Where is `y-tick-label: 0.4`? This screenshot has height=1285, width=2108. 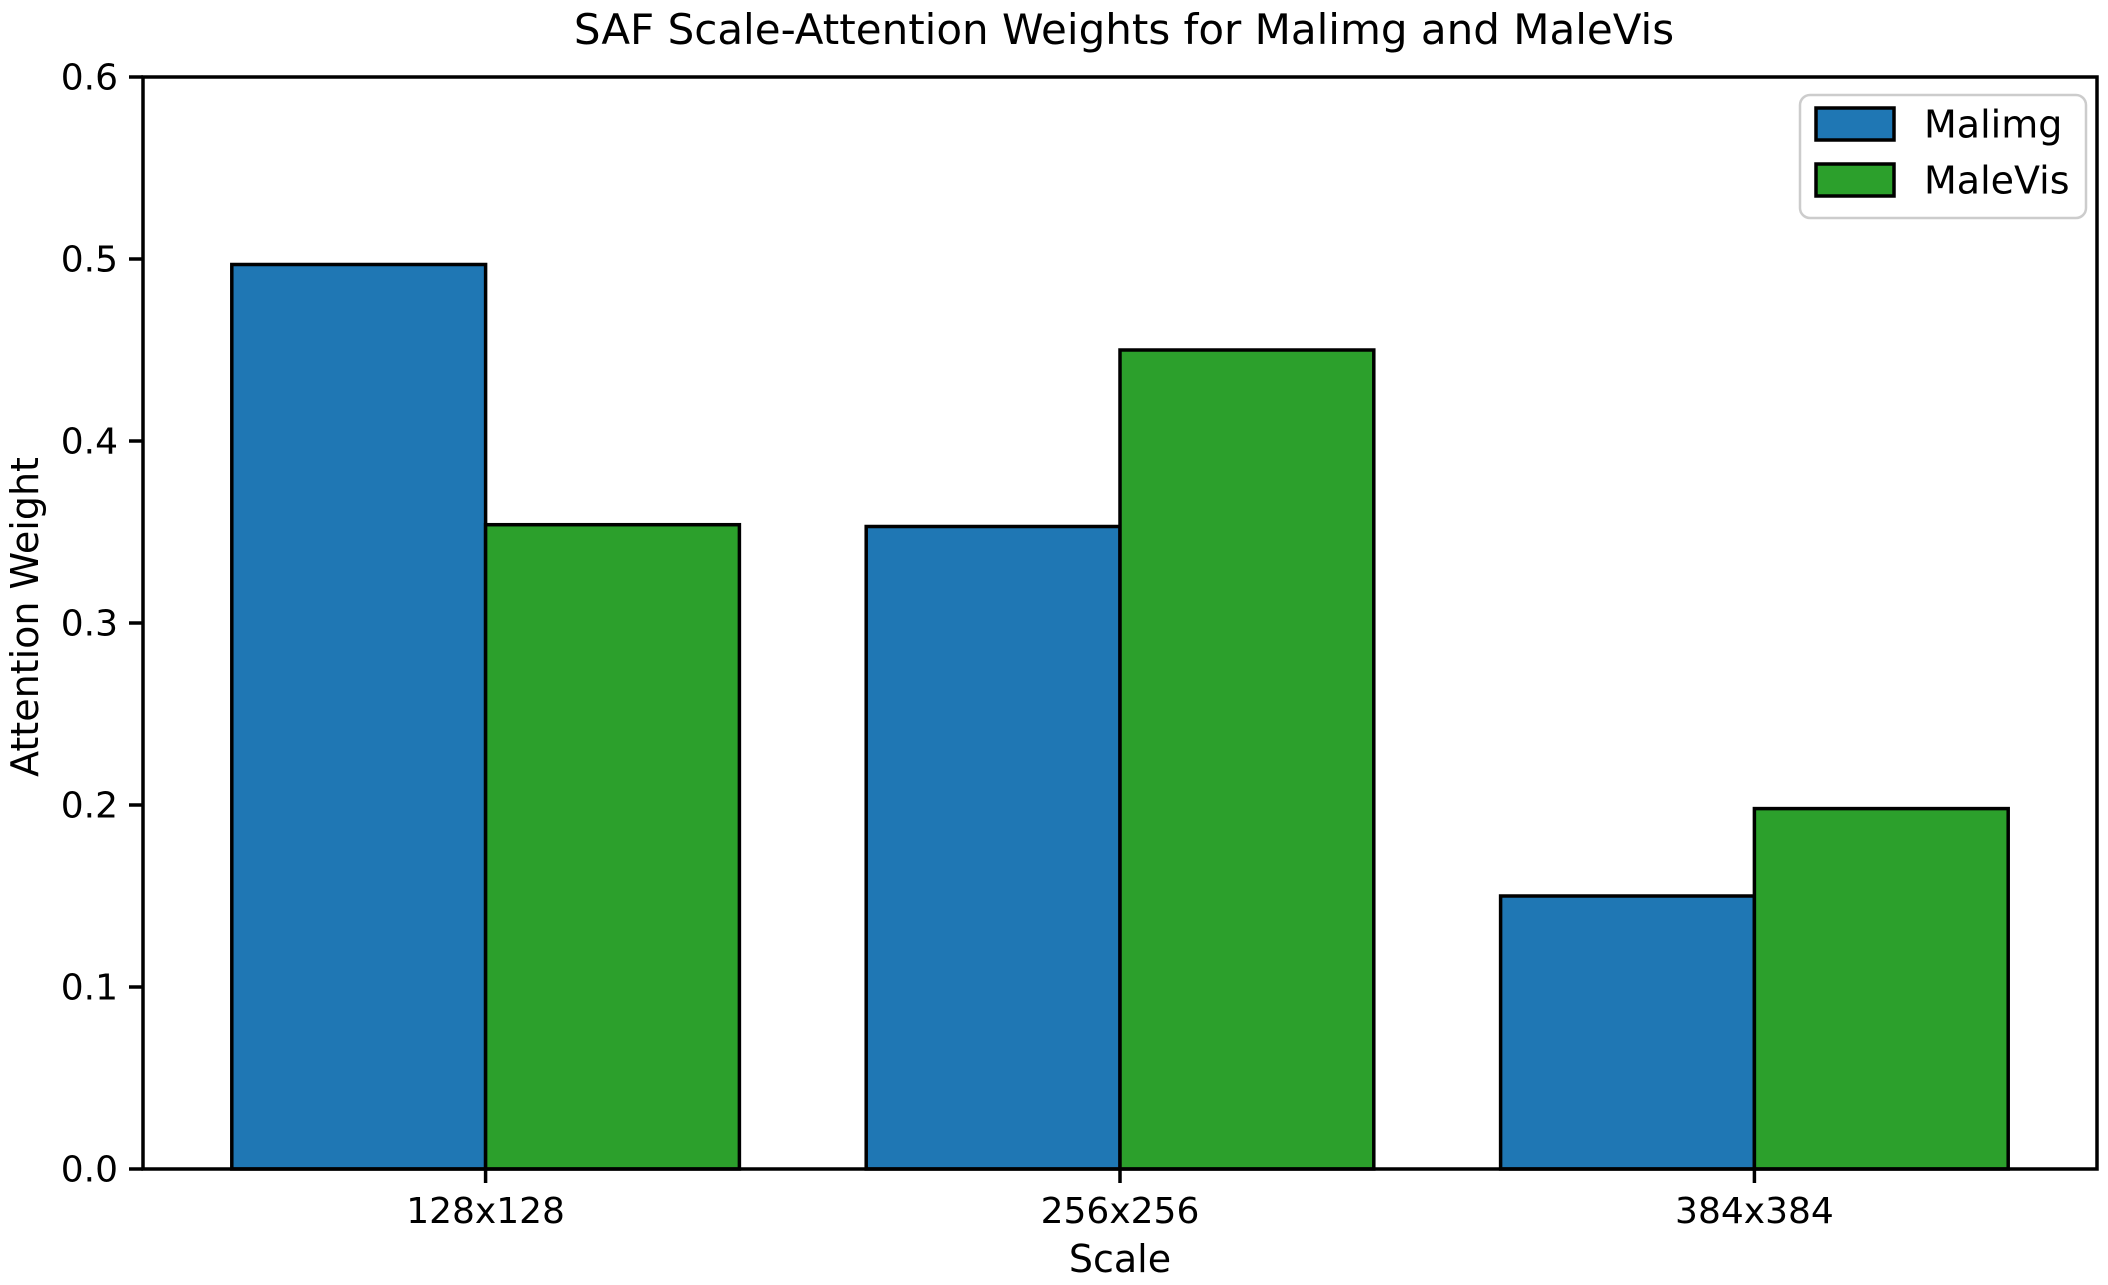
y-tick-label: 0.4 is located at coordinates (89, 442).